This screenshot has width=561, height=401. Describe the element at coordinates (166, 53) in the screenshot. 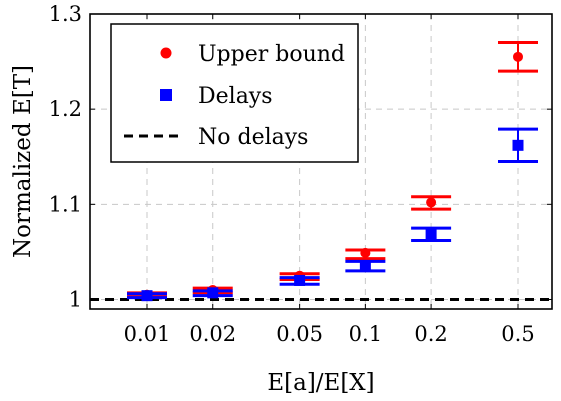

I see `legend-upper-bound-swatch` at that location.